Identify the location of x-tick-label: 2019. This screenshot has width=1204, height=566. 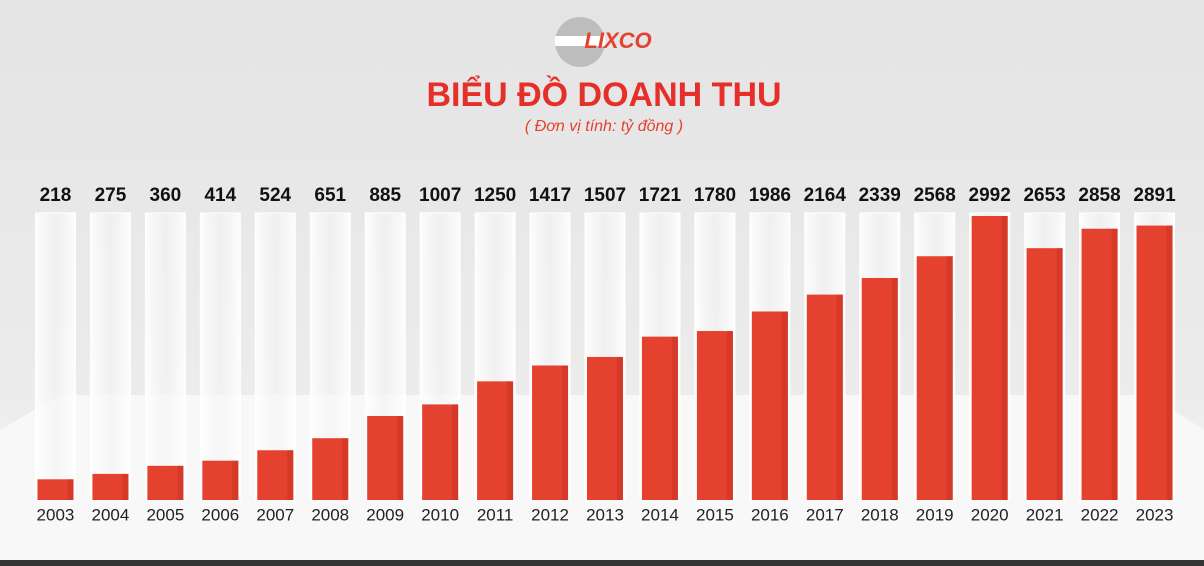
(935, 514).